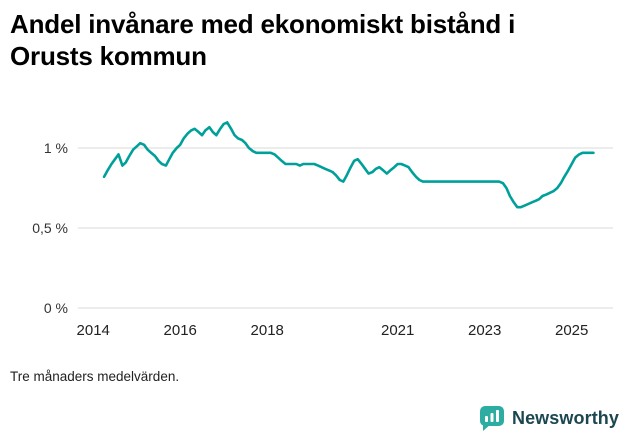 This screenshot has height=439, width=631. Describe the element at coordinates (486, 419) in the screenshot. I see `bar-icon-short` at that location.